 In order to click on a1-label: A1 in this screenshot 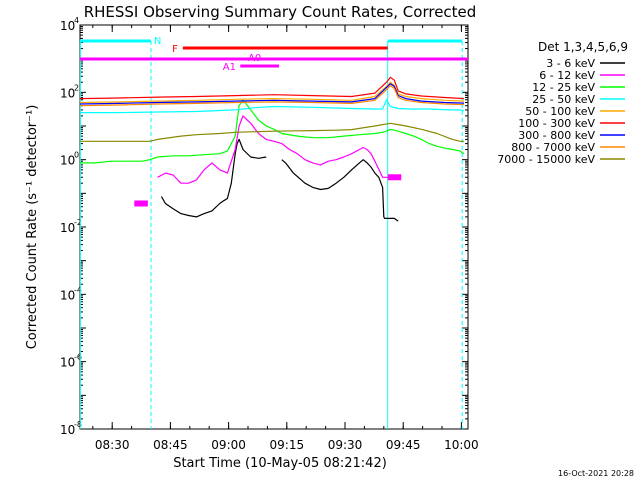, I will do `click(229, 67)`.